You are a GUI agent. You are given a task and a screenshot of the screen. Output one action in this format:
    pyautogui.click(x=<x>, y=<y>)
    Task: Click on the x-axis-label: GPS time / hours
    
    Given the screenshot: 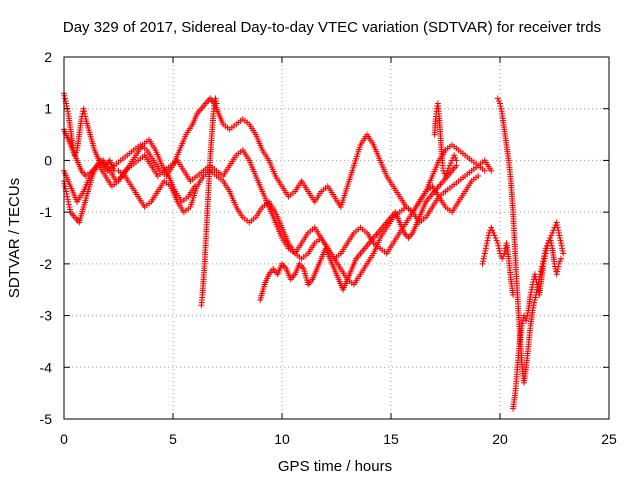 What is the action you would take?
    pyautogui.click(x=335, y=466)
    